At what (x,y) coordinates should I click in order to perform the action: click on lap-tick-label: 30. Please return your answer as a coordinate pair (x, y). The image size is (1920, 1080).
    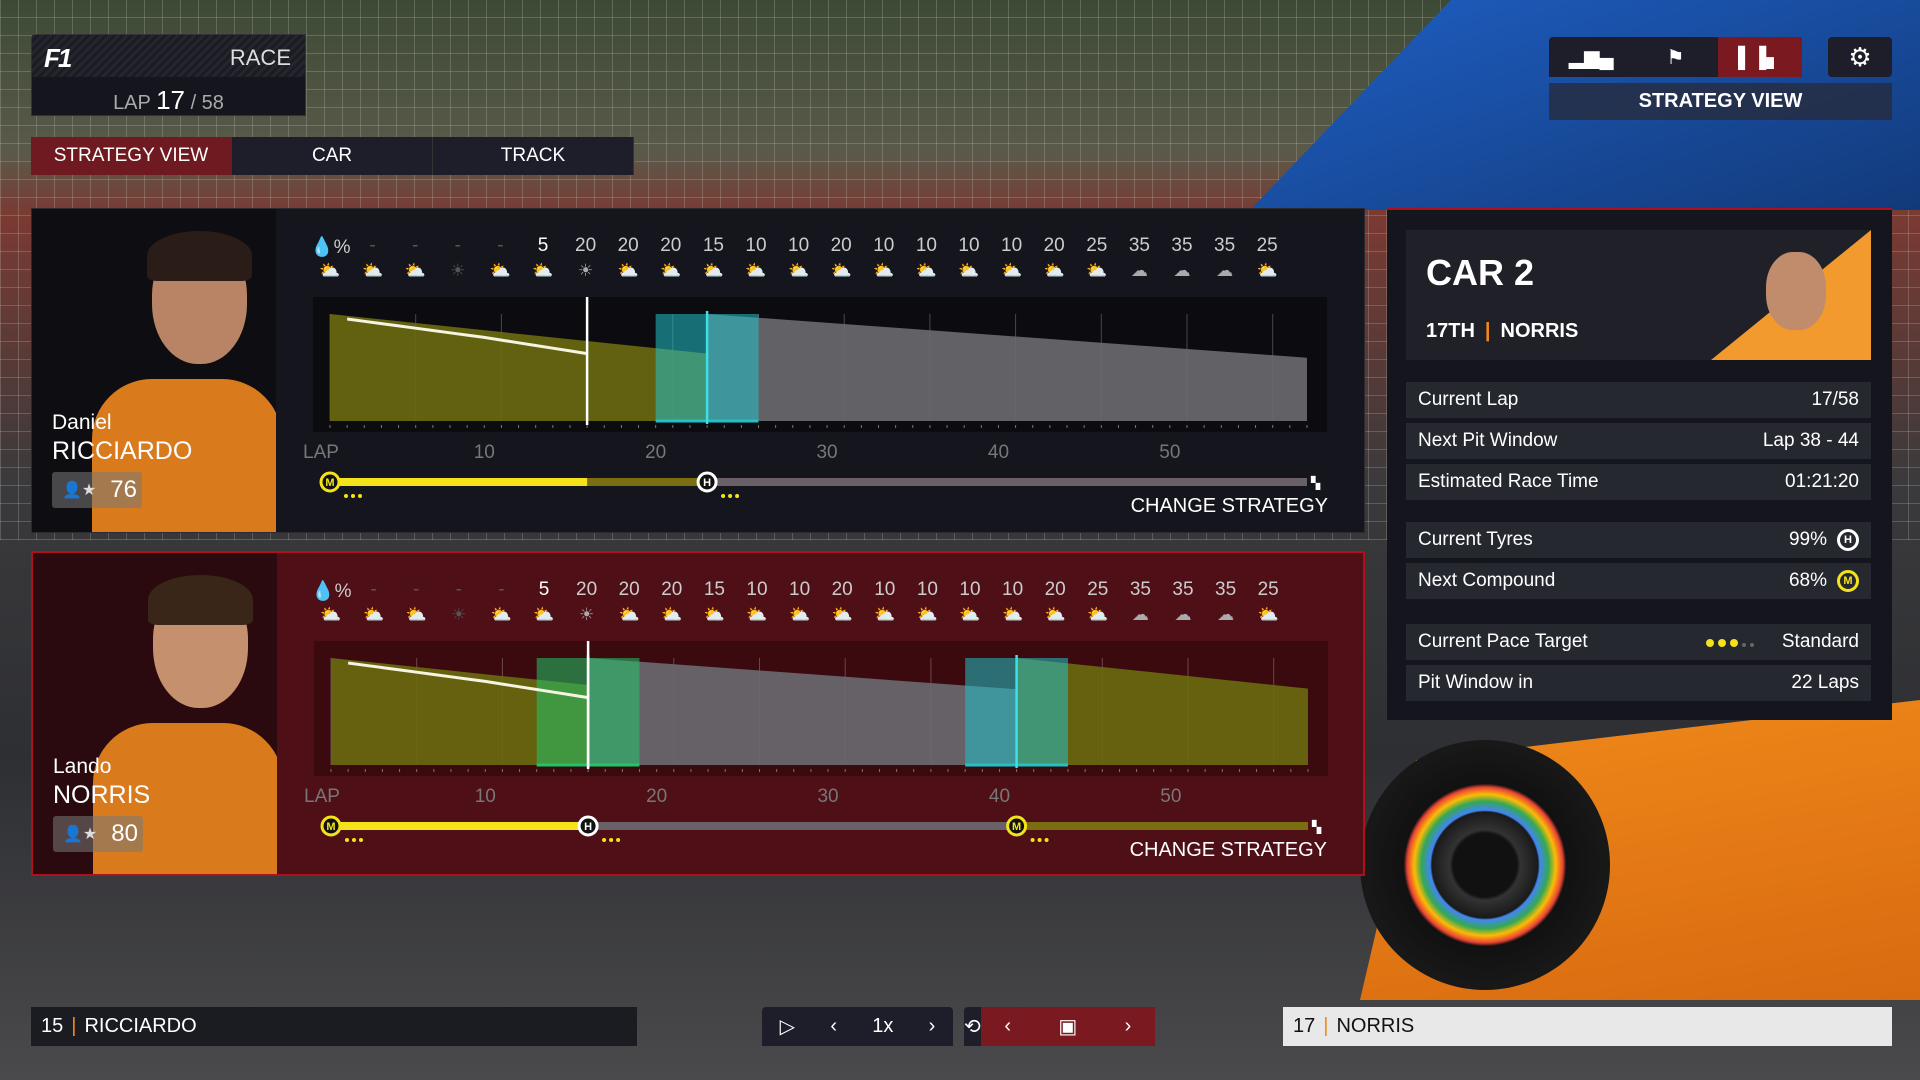
    Looking at the image, I should click on (826, 452).